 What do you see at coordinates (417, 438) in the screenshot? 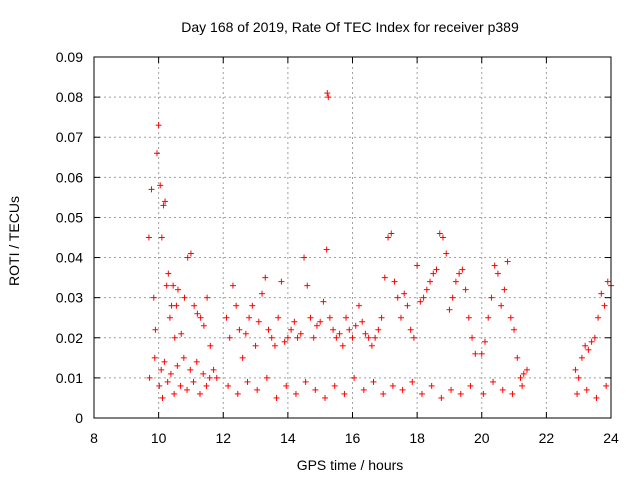
I see `x-tick-label: 18` at bounding box center [417, 438].